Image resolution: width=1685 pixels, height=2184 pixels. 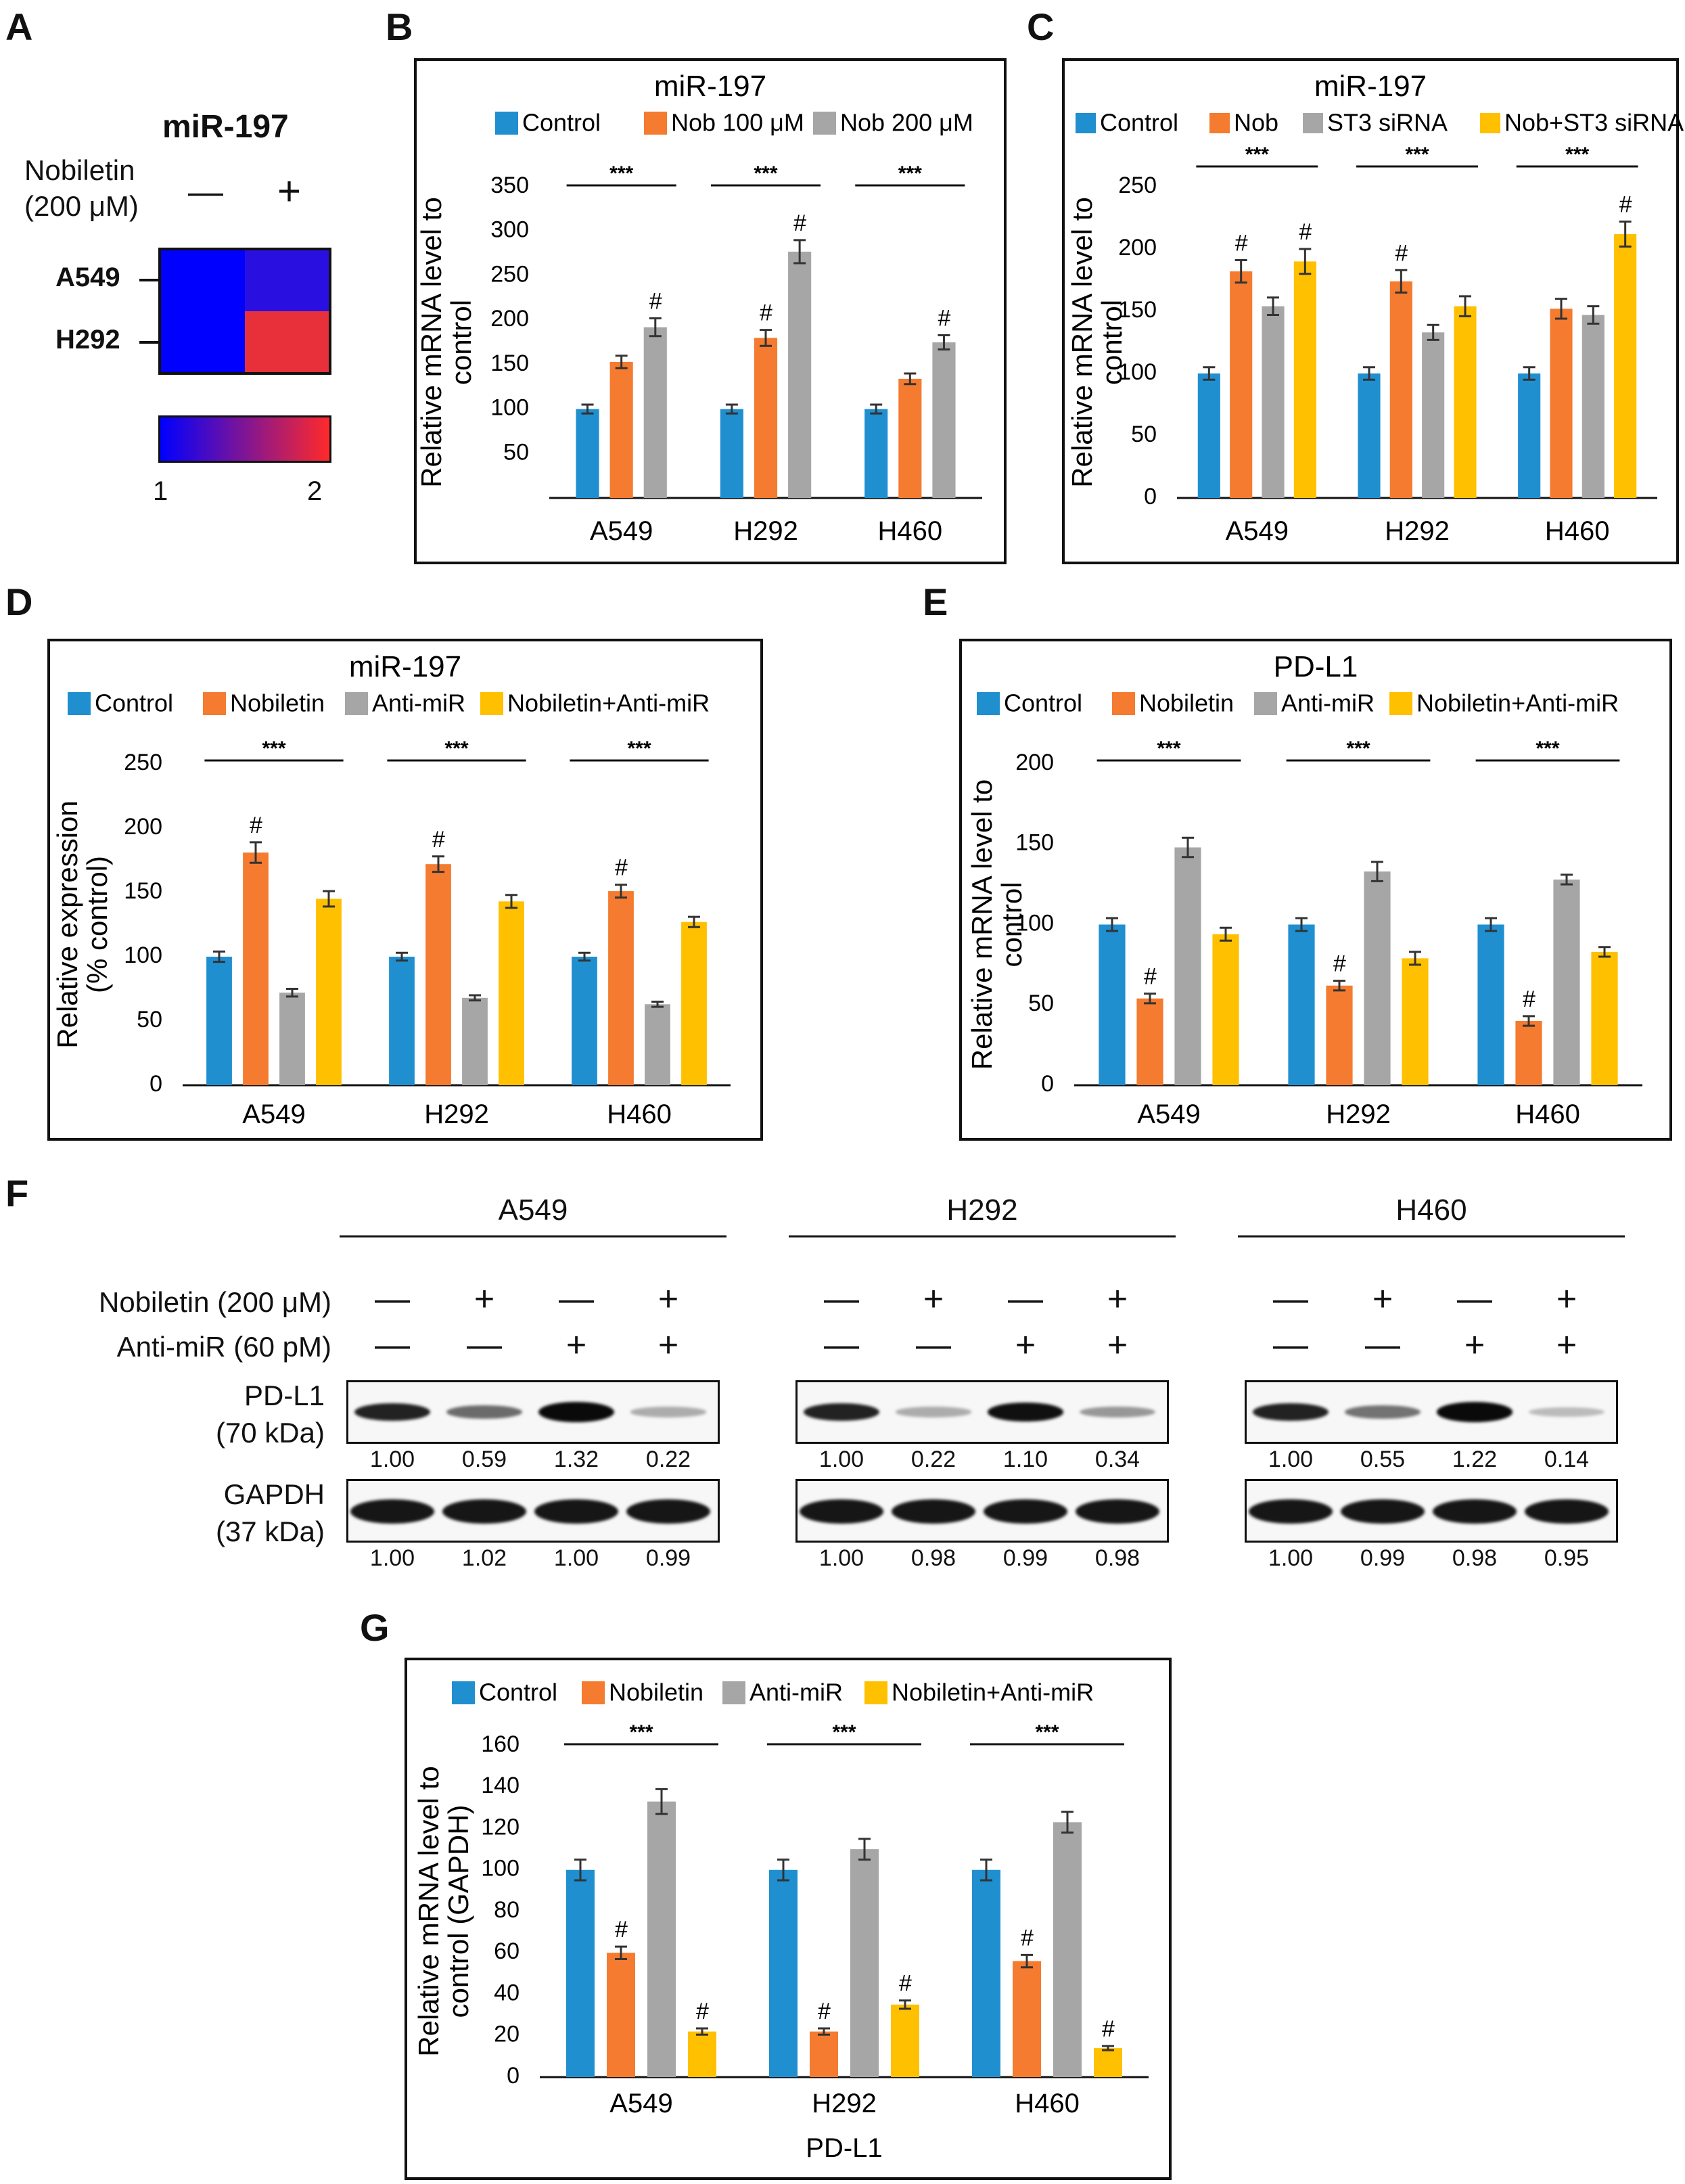 I want to click on chart-d-ytick-100: 100, so click(x=143, y=955).